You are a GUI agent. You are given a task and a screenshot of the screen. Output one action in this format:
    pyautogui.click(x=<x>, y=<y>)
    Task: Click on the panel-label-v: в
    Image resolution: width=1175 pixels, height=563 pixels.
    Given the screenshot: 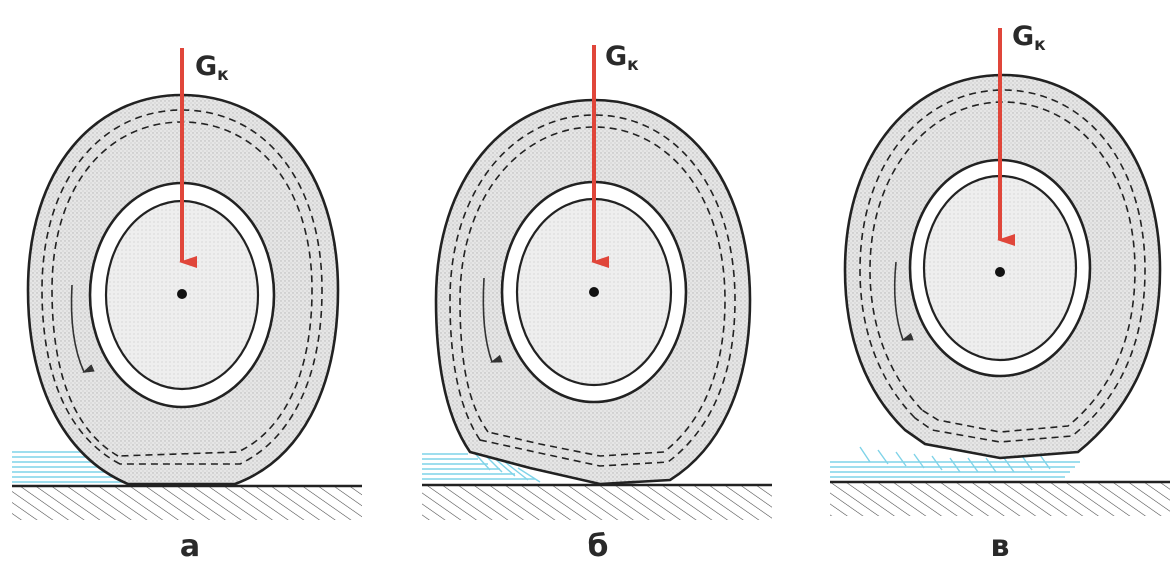 What is the action you would take?
    pyautogui.click(x=1000, y=546)
    